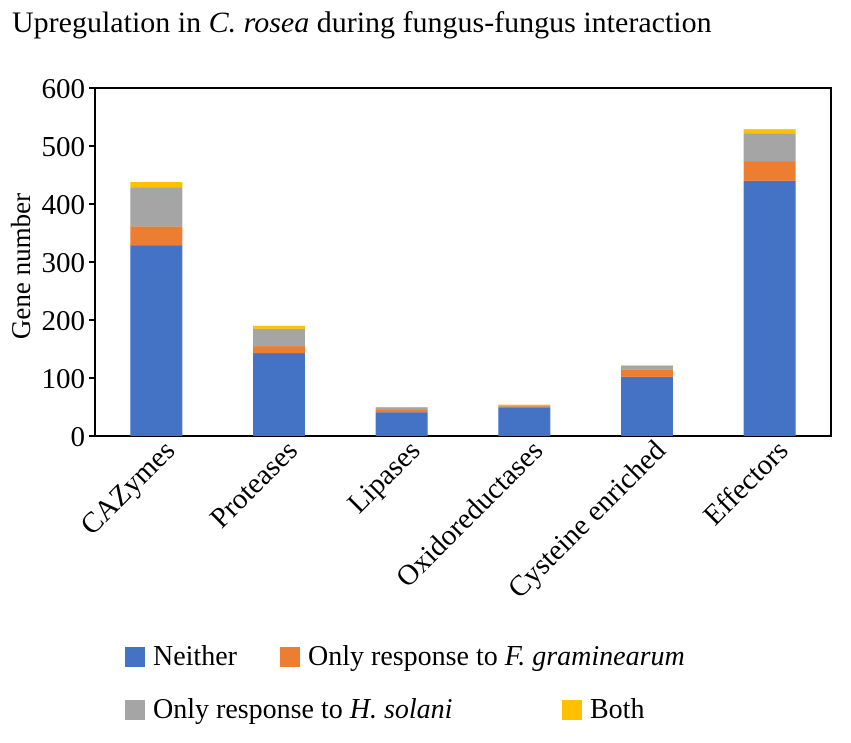  I want to click on y-tick-label: 0, so click(78, 437).